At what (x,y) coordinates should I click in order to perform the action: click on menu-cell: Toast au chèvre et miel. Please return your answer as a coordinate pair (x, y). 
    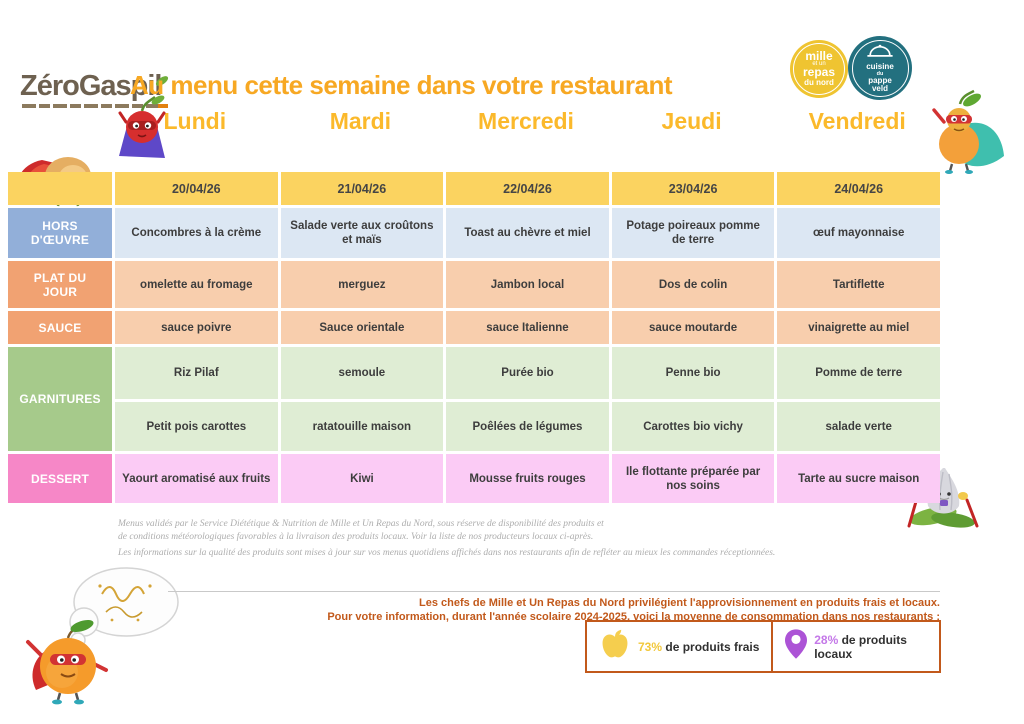
    Looking at the image, I should click on (527, 233).